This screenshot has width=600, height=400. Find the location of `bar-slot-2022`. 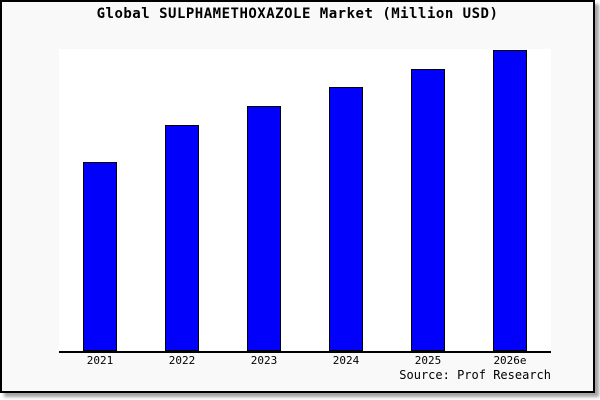

bar-slot-2022 is located at coordinates (182, 200).